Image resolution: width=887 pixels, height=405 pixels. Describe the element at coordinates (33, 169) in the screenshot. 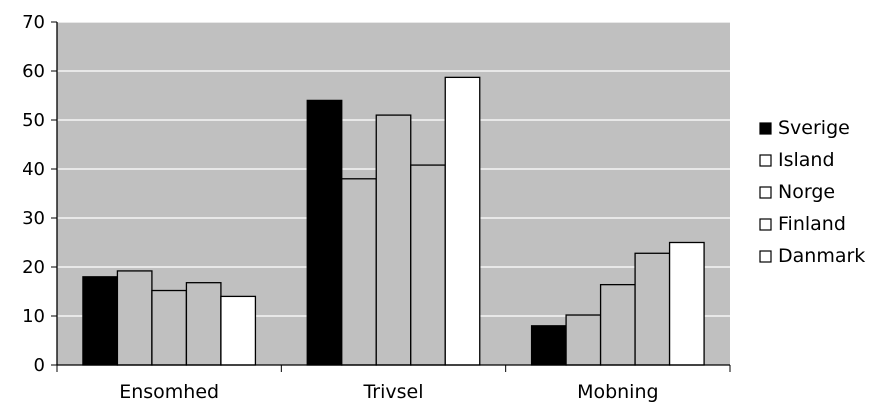

I see `y-tick-label: 40` at that location.